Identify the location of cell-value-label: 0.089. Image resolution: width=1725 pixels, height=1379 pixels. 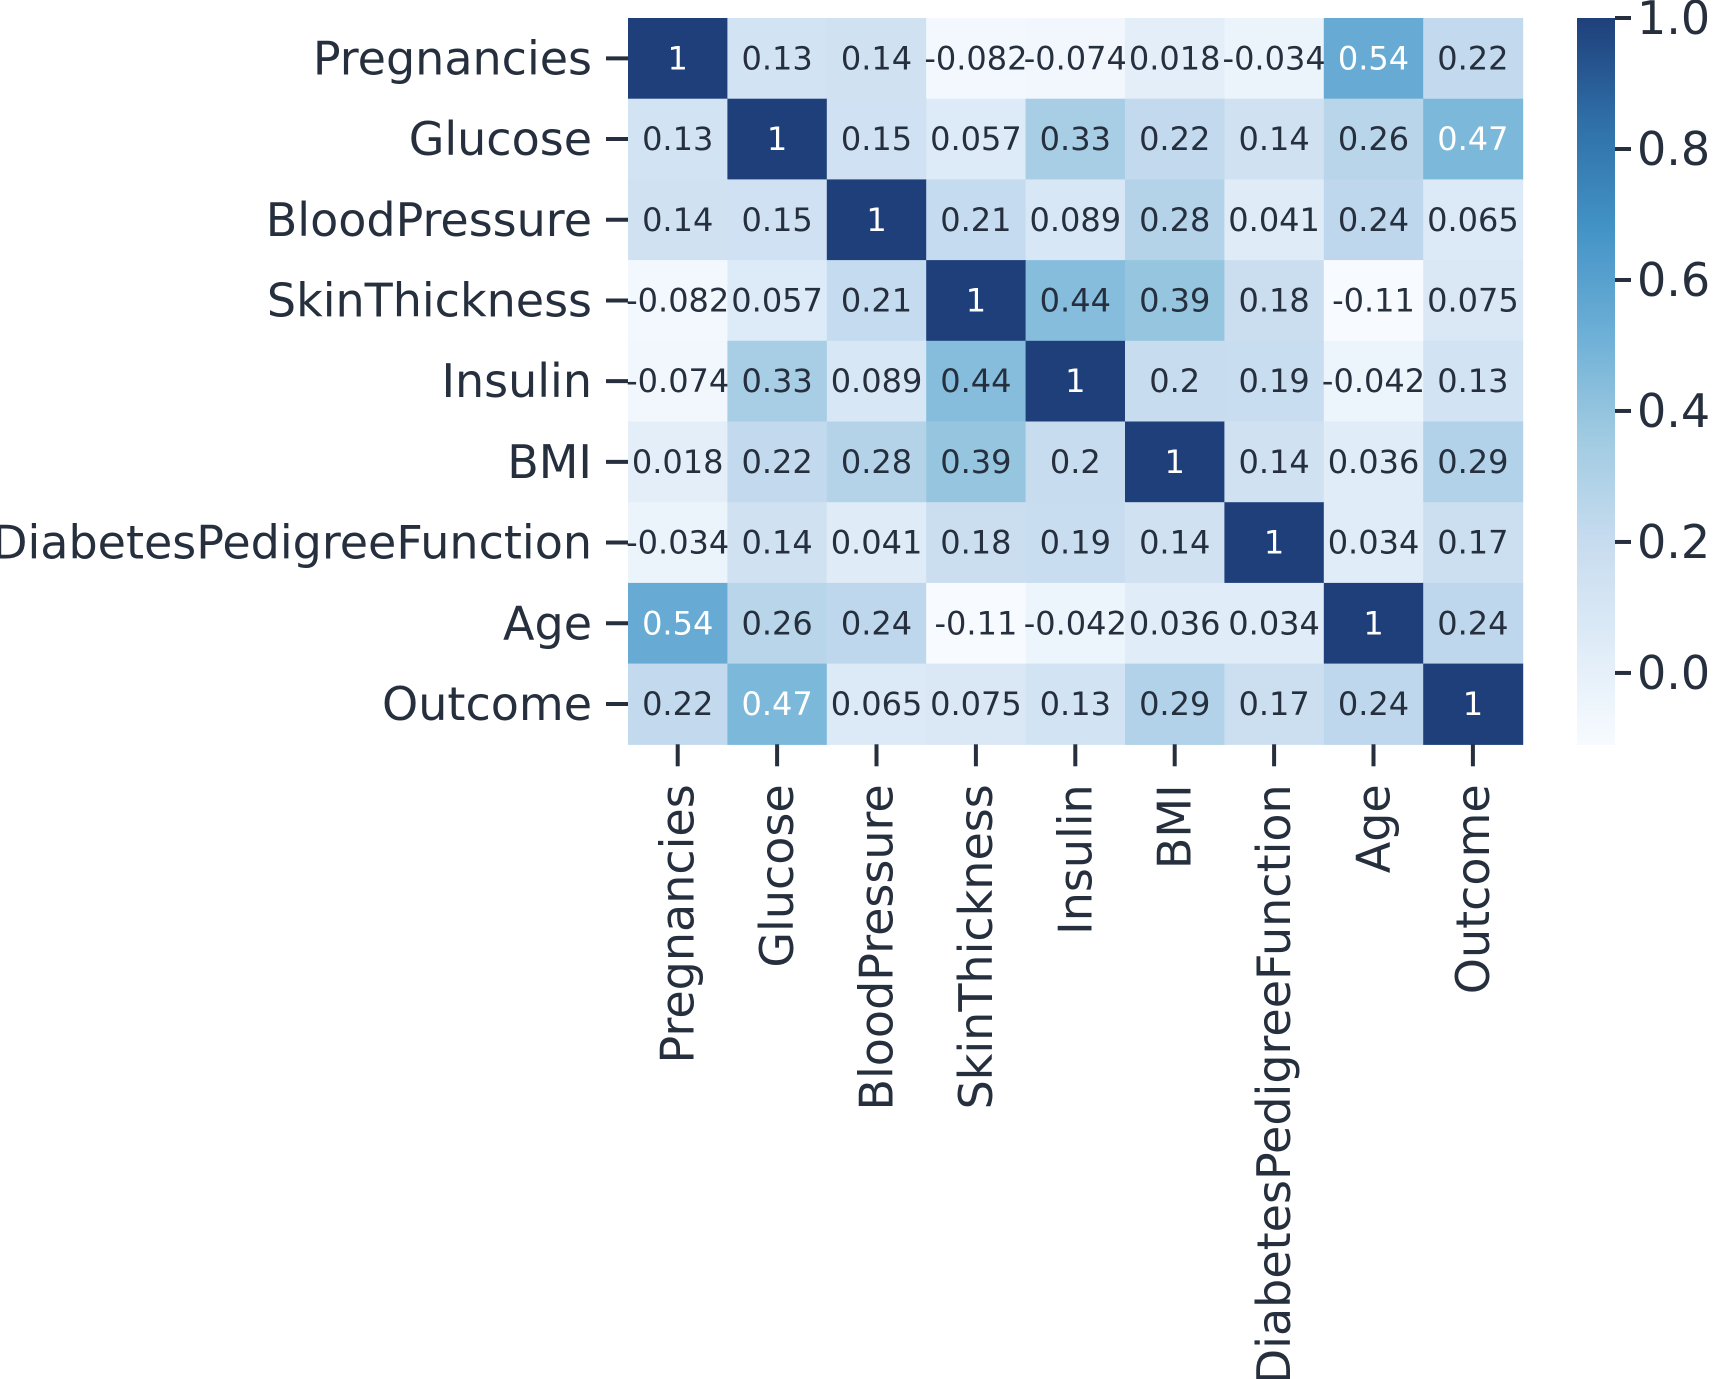
(1075, 220).